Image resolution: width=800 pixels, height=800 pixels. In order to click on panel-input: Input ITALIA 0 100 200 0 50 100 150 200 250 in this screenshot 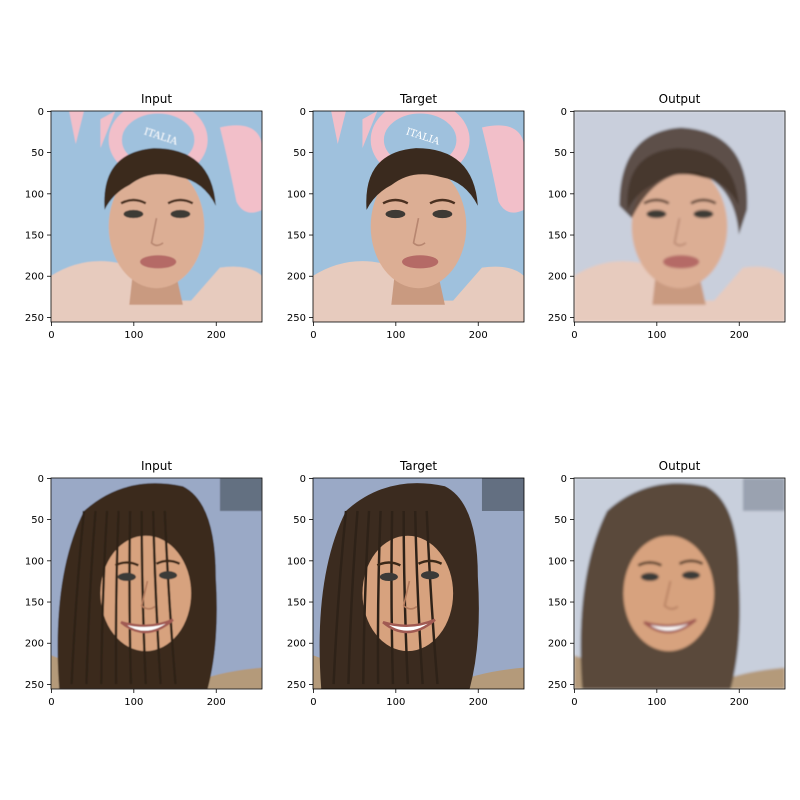, I will do `click(144, 216)`.